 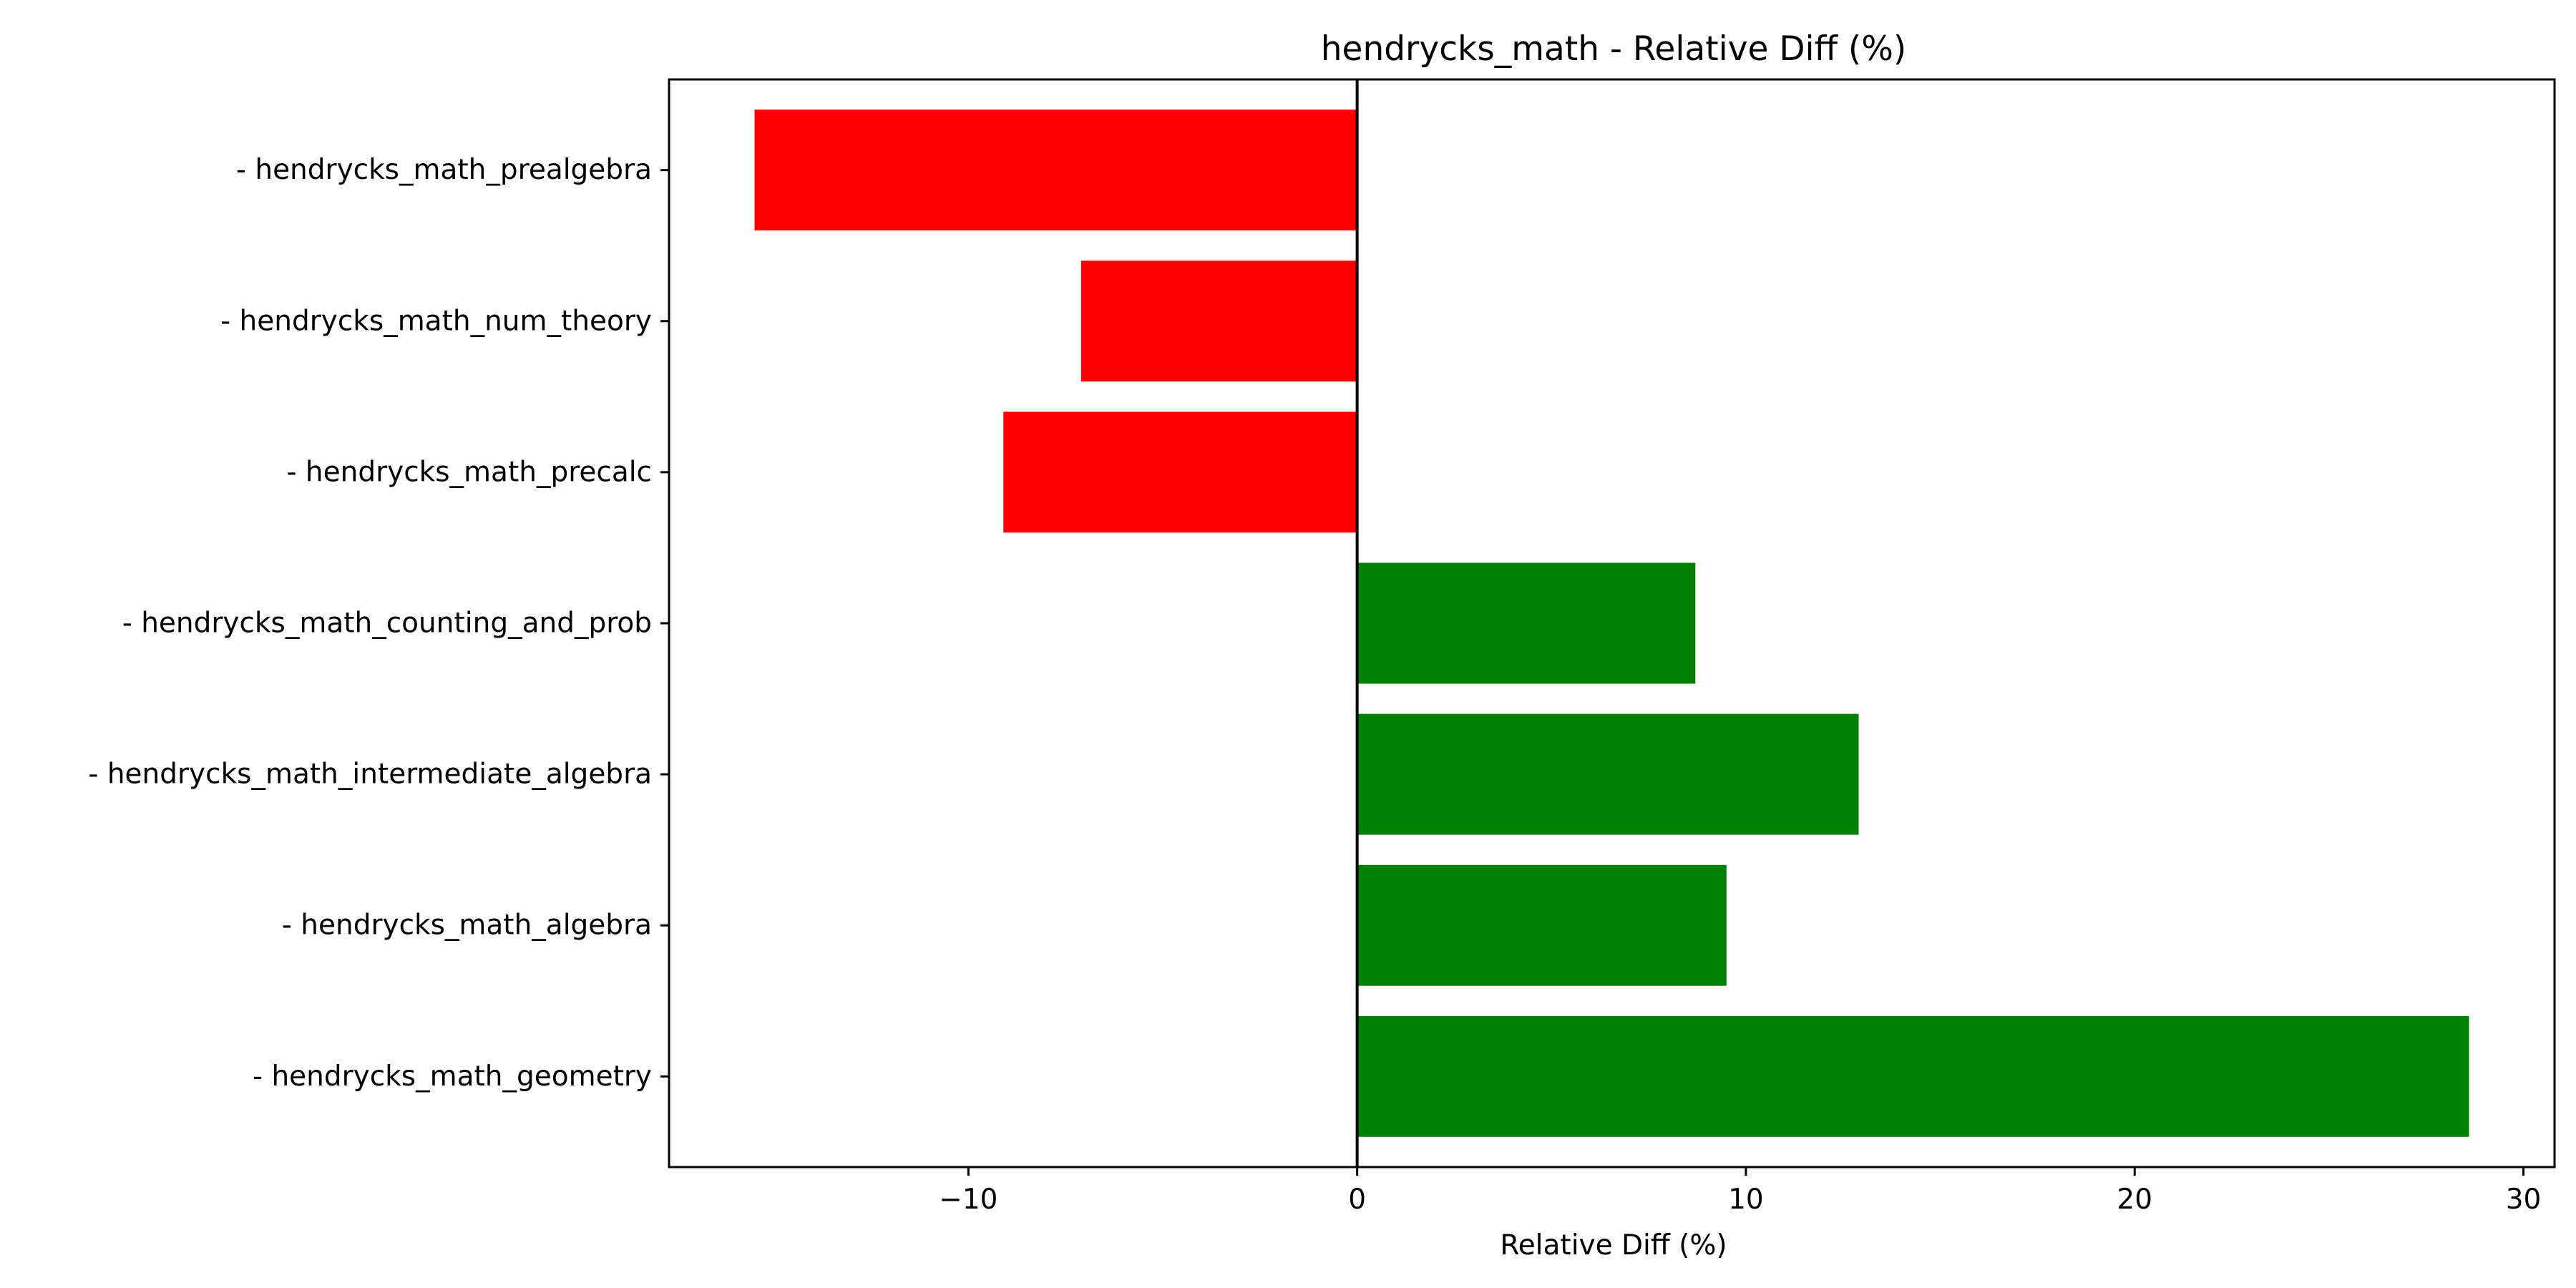 I want to click on bar-hendrycks-math-prealgebra, so click(x=1055, y=170).